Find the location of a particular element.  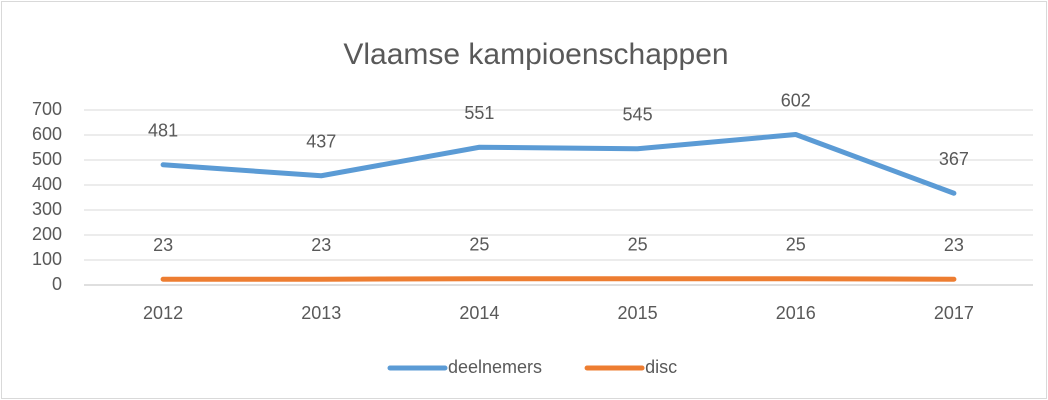

legend-label: deelnemers is located at coordinates (495, 367).